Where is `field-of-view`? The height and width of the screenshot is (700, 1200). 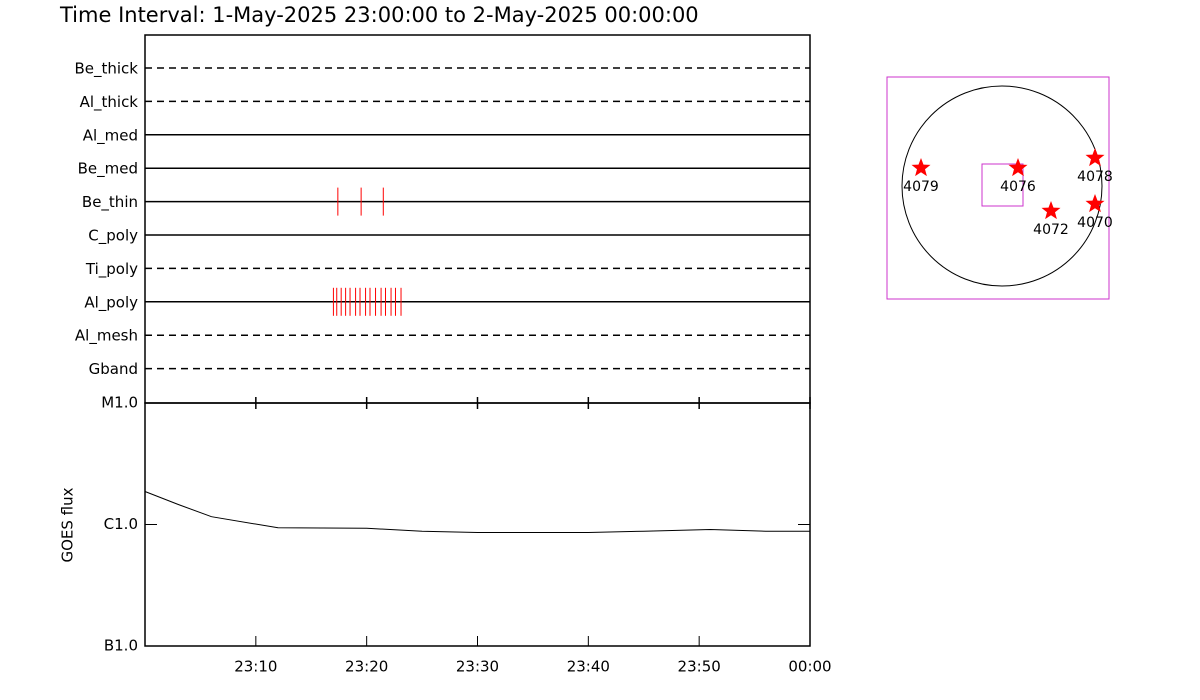 field-of-view is located at coordinates (1002, 185).